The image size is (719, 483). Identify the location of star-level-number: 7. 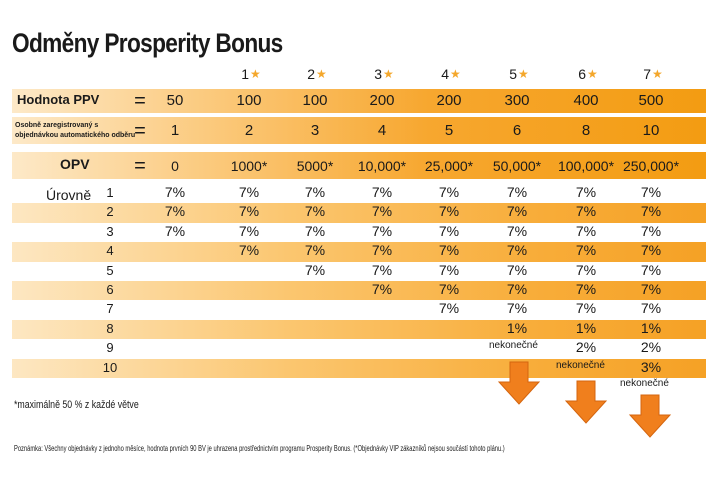
(647, 74).